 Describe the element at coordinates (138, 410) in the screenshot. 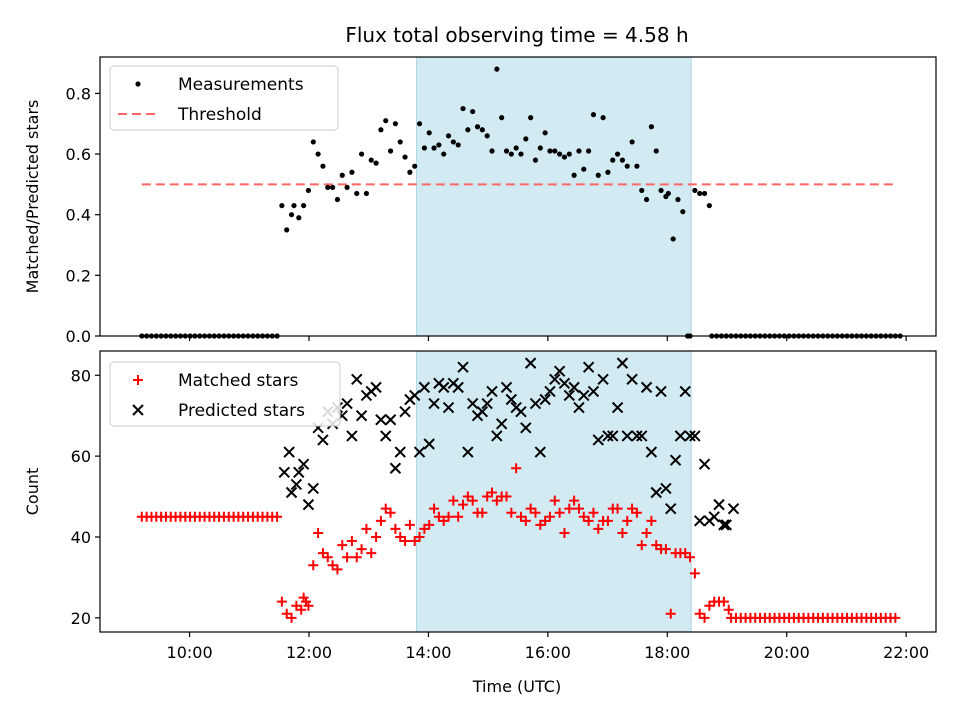

I see `legend-x` at that location.